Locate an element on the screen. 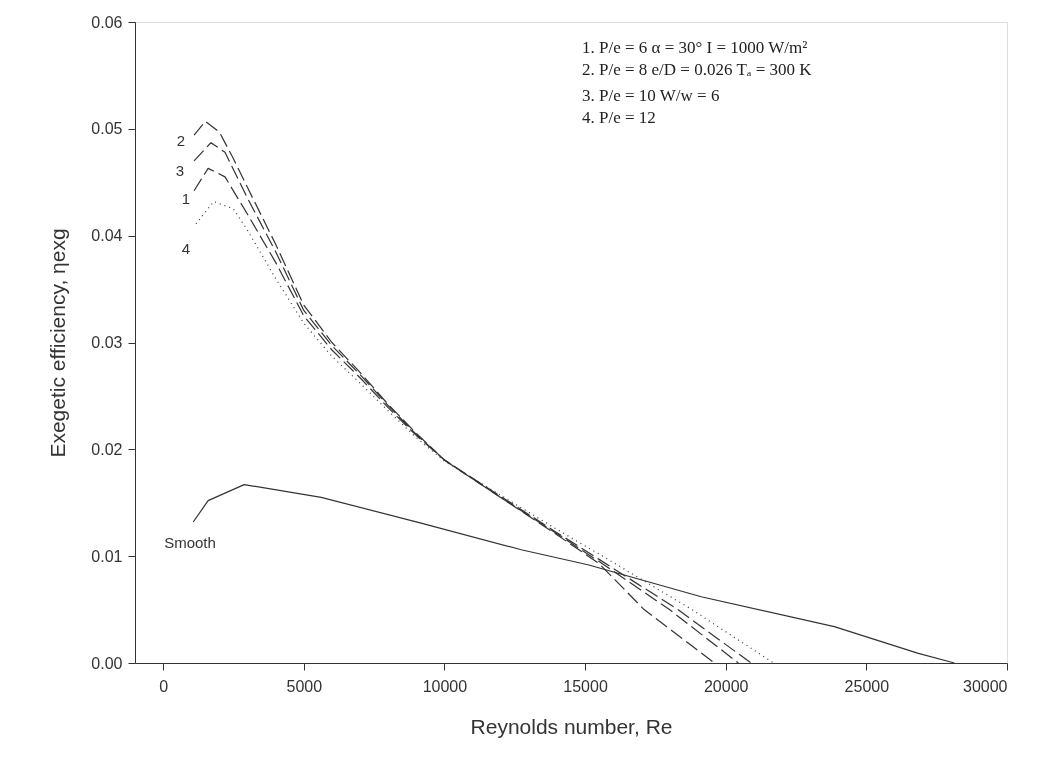 The image size is (1051, 775). y-tick-label: 0.03 is located at coordinates (107, 342).